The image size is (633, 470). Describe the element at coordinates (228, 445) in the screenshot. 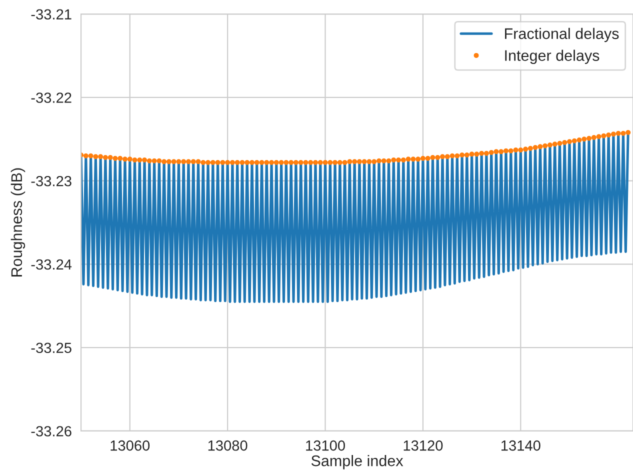

I see `x-tick-label: 13080` at that location.